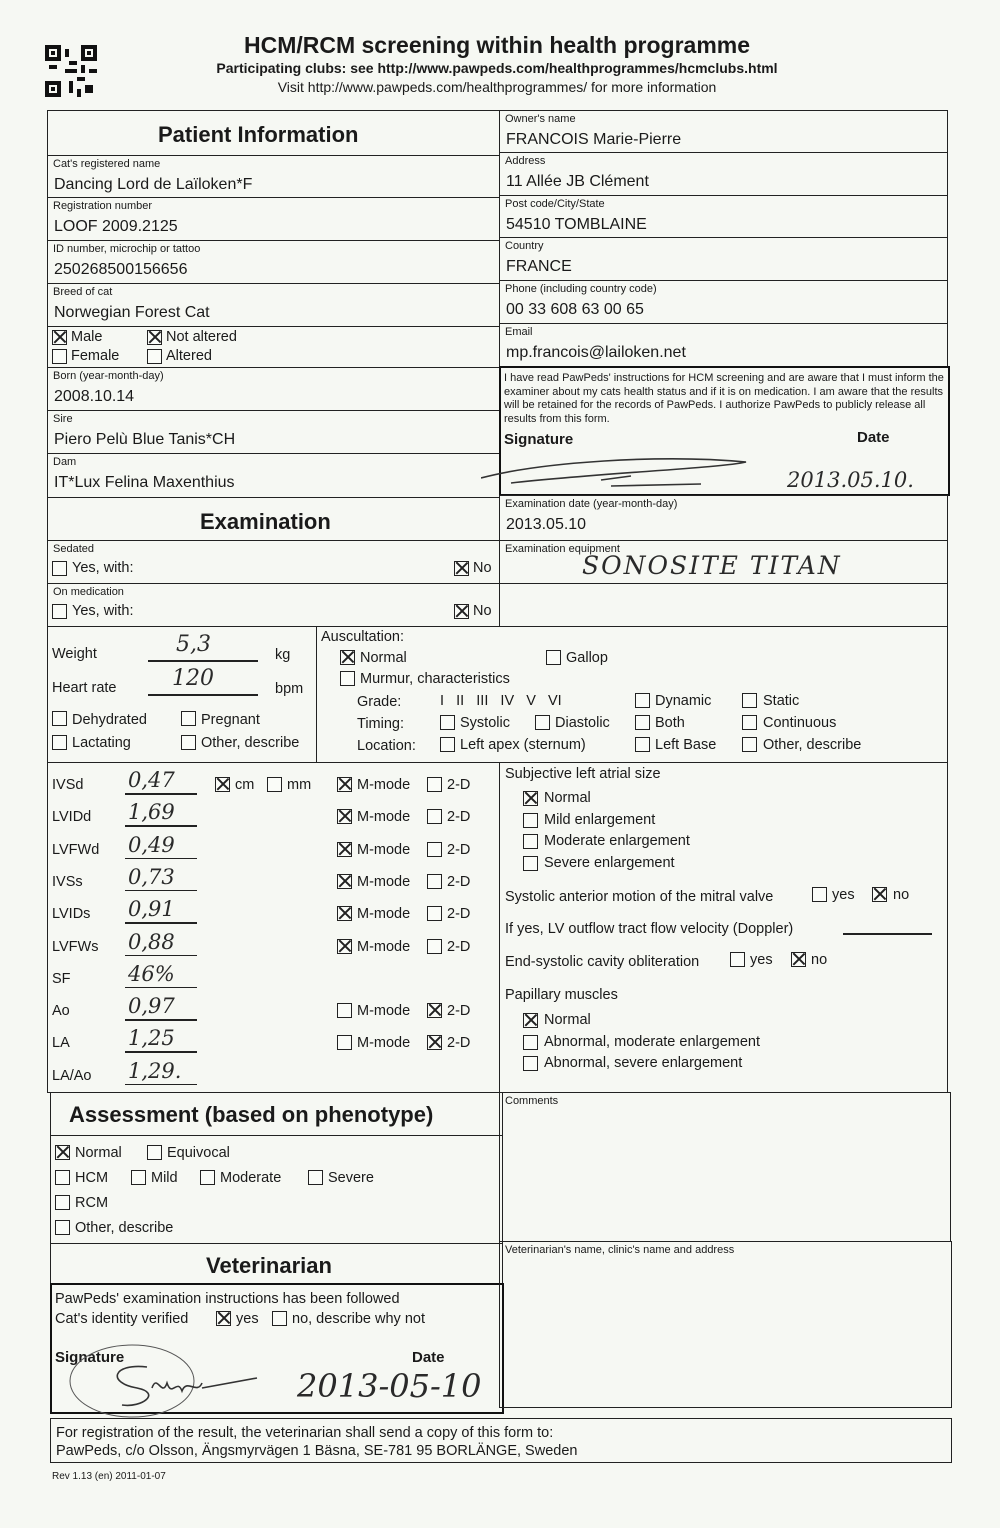 This screenshot has width=1000, height=1528. I want to click on continuous-checkbox, so click(749, 722).